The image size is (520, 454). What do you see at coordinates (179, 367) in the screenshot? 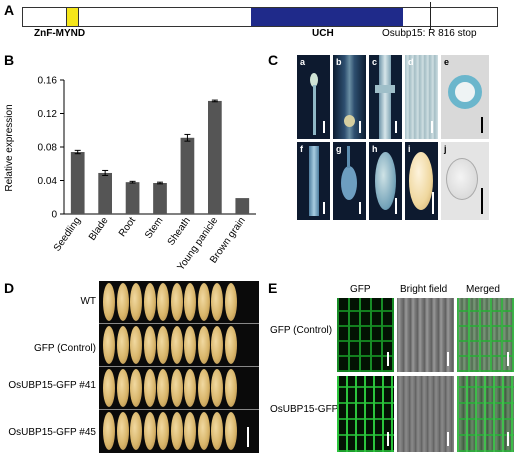
I see `grain-photo-panel` at bounding box center [179, 367].